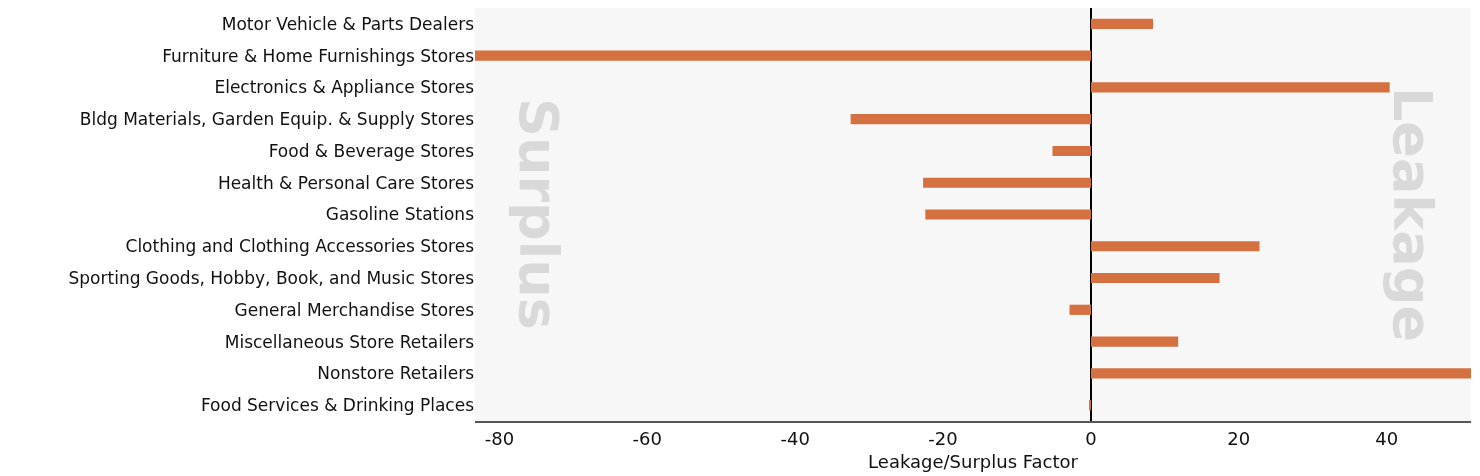  Describe the element at coordinates (1387, 438) in the screenshot. I see `x-tick-label: 40` at that location.